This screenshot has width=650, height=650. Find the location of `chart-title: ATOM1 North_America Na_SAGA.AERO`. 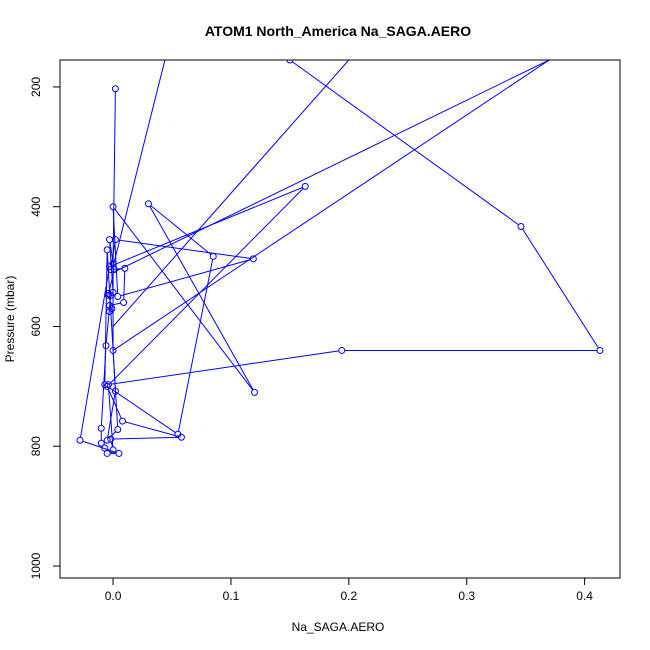

chart-title: ATOM1 North_America Na_SAGA.AERO is located at coordinates (338, 31).